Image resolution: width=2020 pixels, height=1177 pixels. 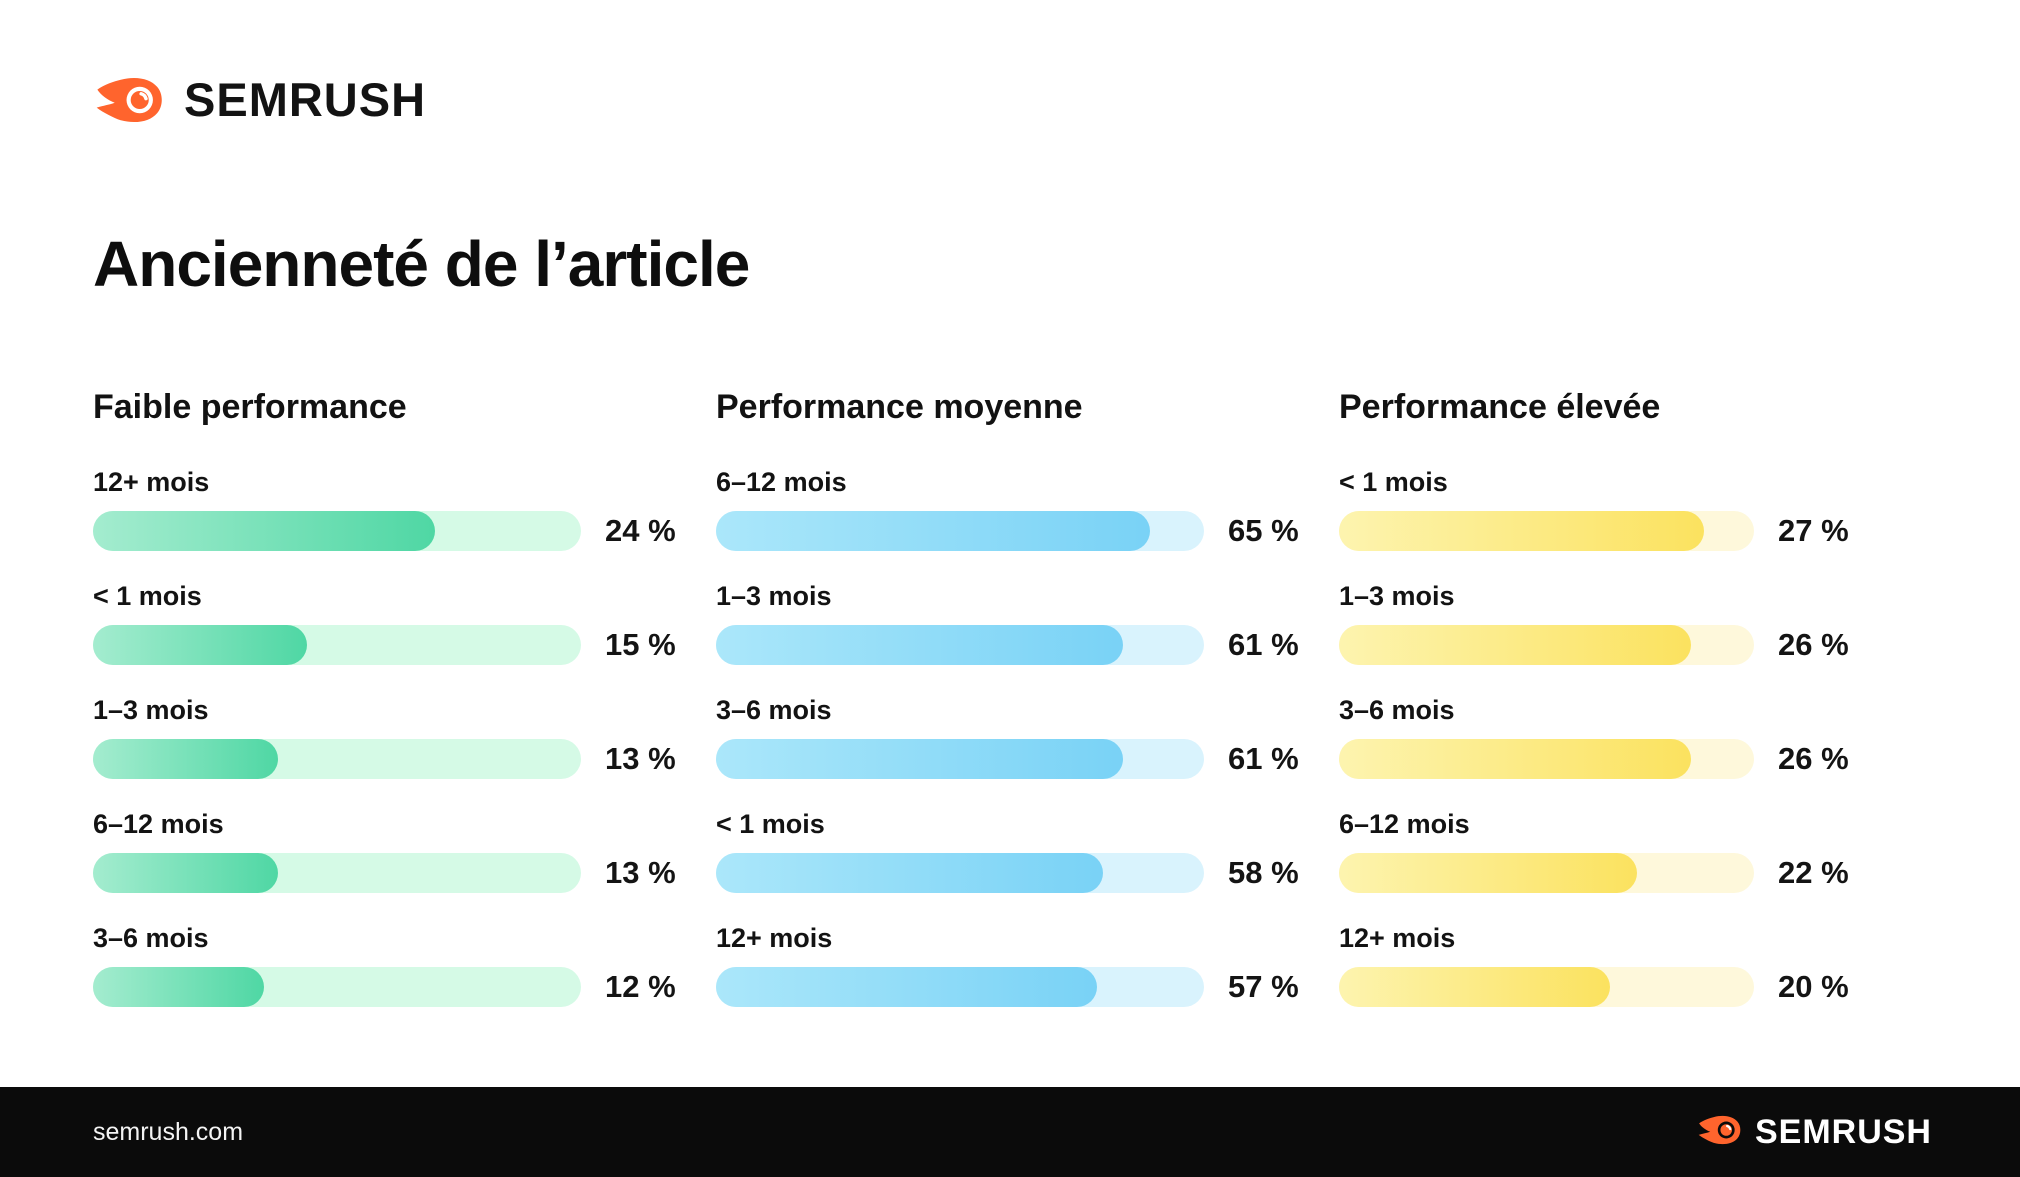 What do you see at coordinates (130, 100) in the screenshot?
I see `semrush-comet-icon` at bounding box center [130, 100].